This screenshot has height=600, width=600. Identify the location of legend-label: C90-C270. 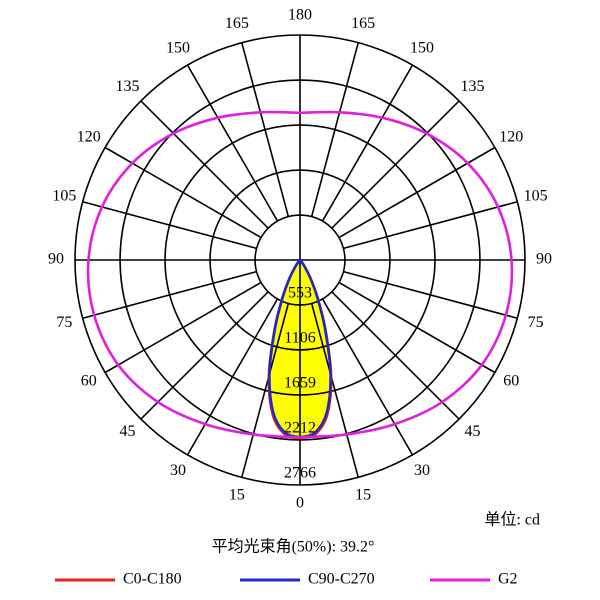
(341, 579).